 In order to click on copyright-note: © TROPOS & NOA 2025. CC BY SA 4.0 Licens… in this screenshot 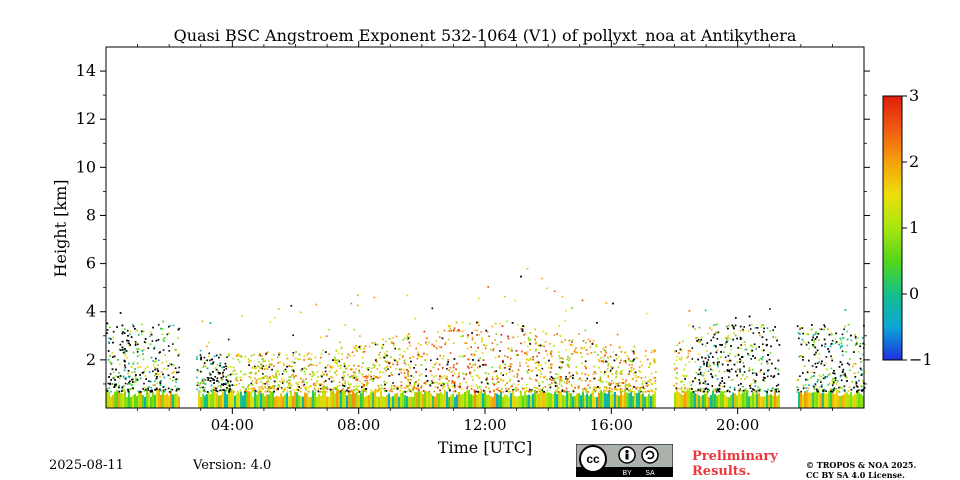, I will do `click(861, 470)`.